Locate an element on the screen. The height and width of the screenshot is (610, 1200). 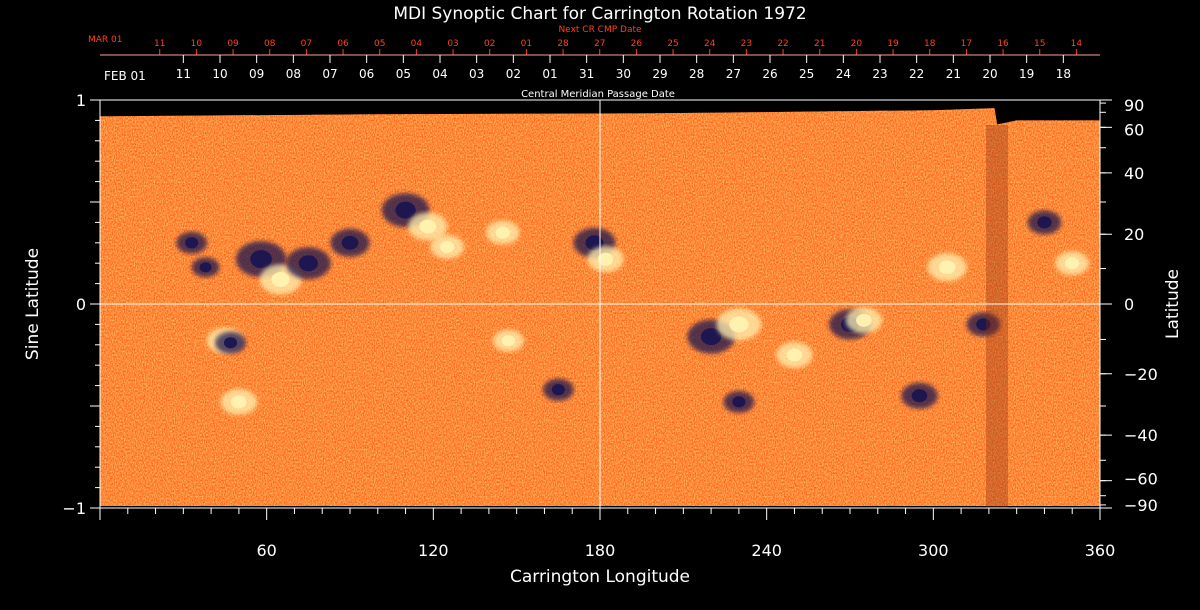
next-cr-tick-label: 22 is located at coordinates (782, 44).